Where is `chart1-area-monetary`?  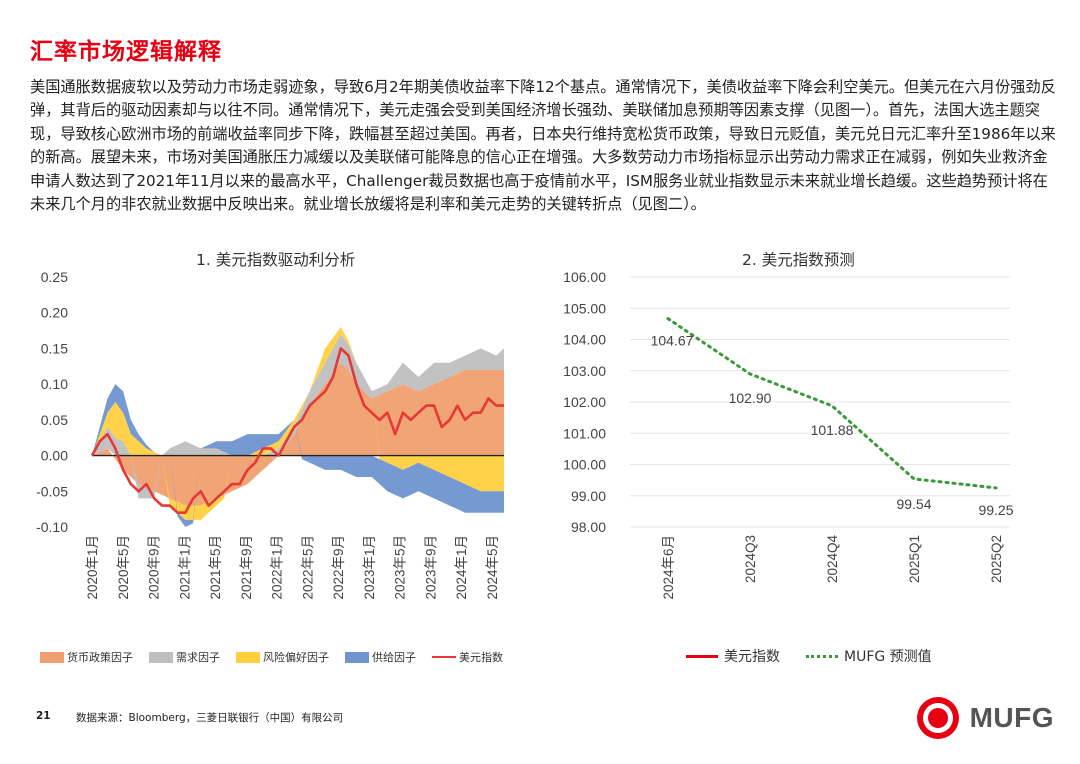 chart1-area-monetary is located at coordinates (298, 434).